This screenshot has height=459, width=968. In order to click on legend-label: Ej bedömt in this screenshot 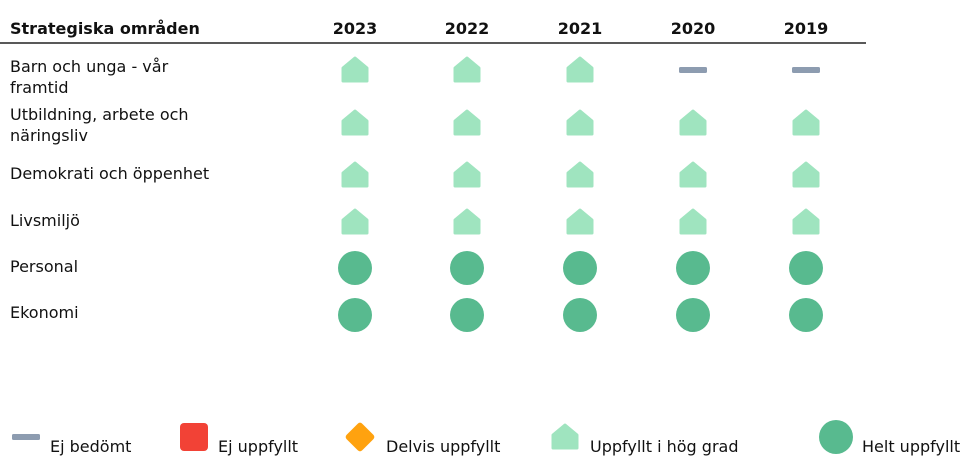, I will do `click(91, 446)`.